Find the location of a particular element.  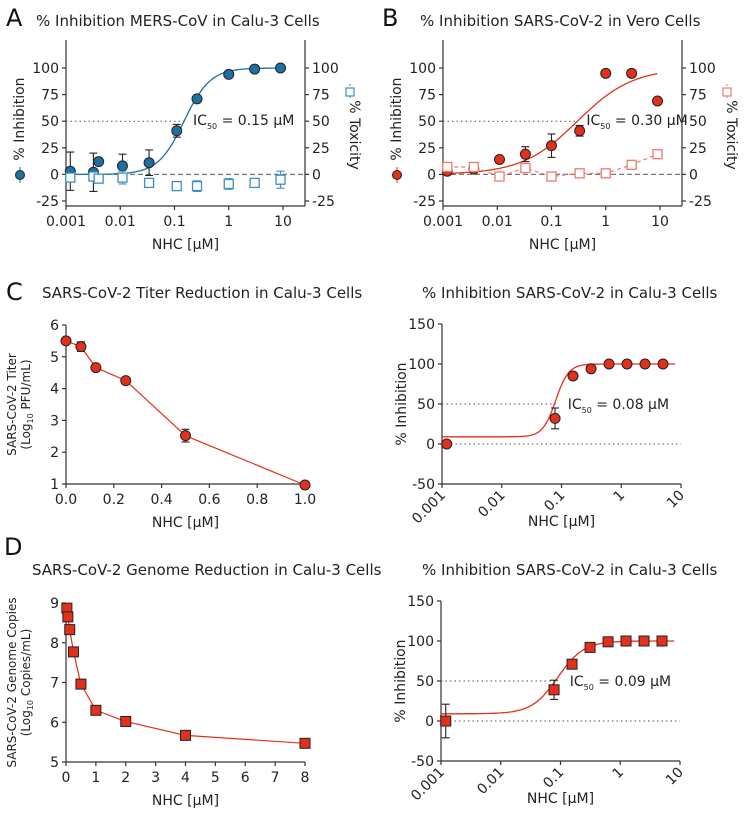

x-tick-label: 0.8 is located at coordinates (257, 500).